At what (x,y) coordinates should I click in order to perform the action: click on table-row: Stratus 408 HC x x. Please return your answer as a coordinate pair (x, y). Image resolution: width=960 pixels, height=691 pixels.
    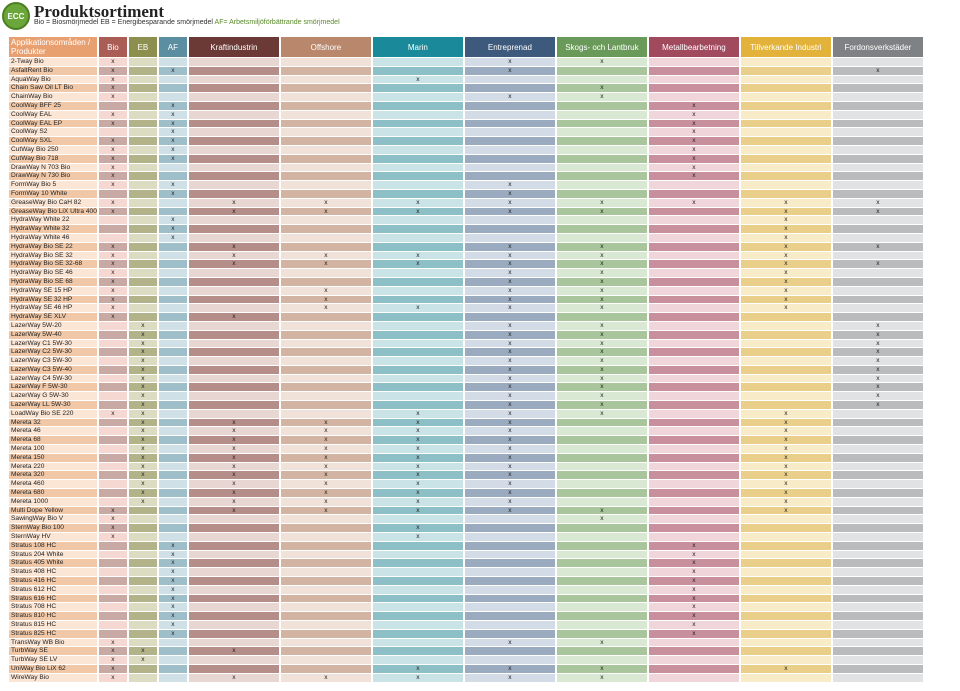
    Looking at the image, I should click on (466, 572).